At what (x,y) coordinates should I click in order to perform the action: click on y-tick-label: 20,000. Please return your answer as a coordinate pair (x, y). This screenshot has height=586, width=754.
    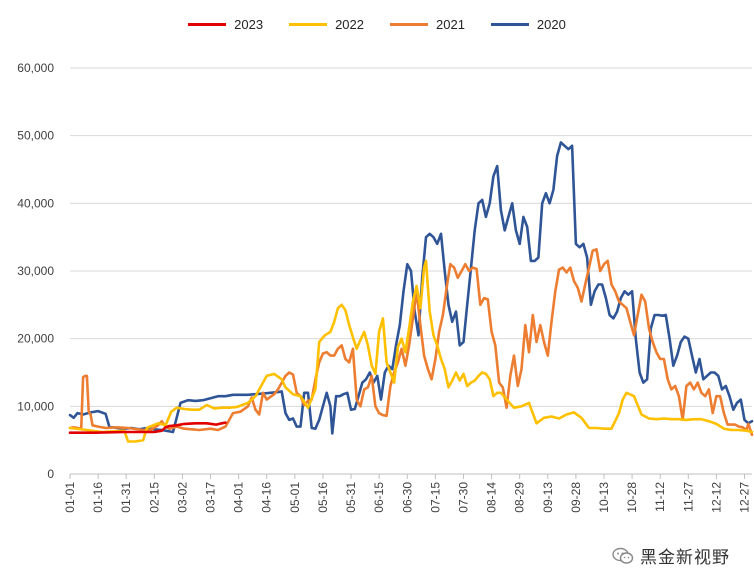
    Looking at the image, I should click on (35, 339).